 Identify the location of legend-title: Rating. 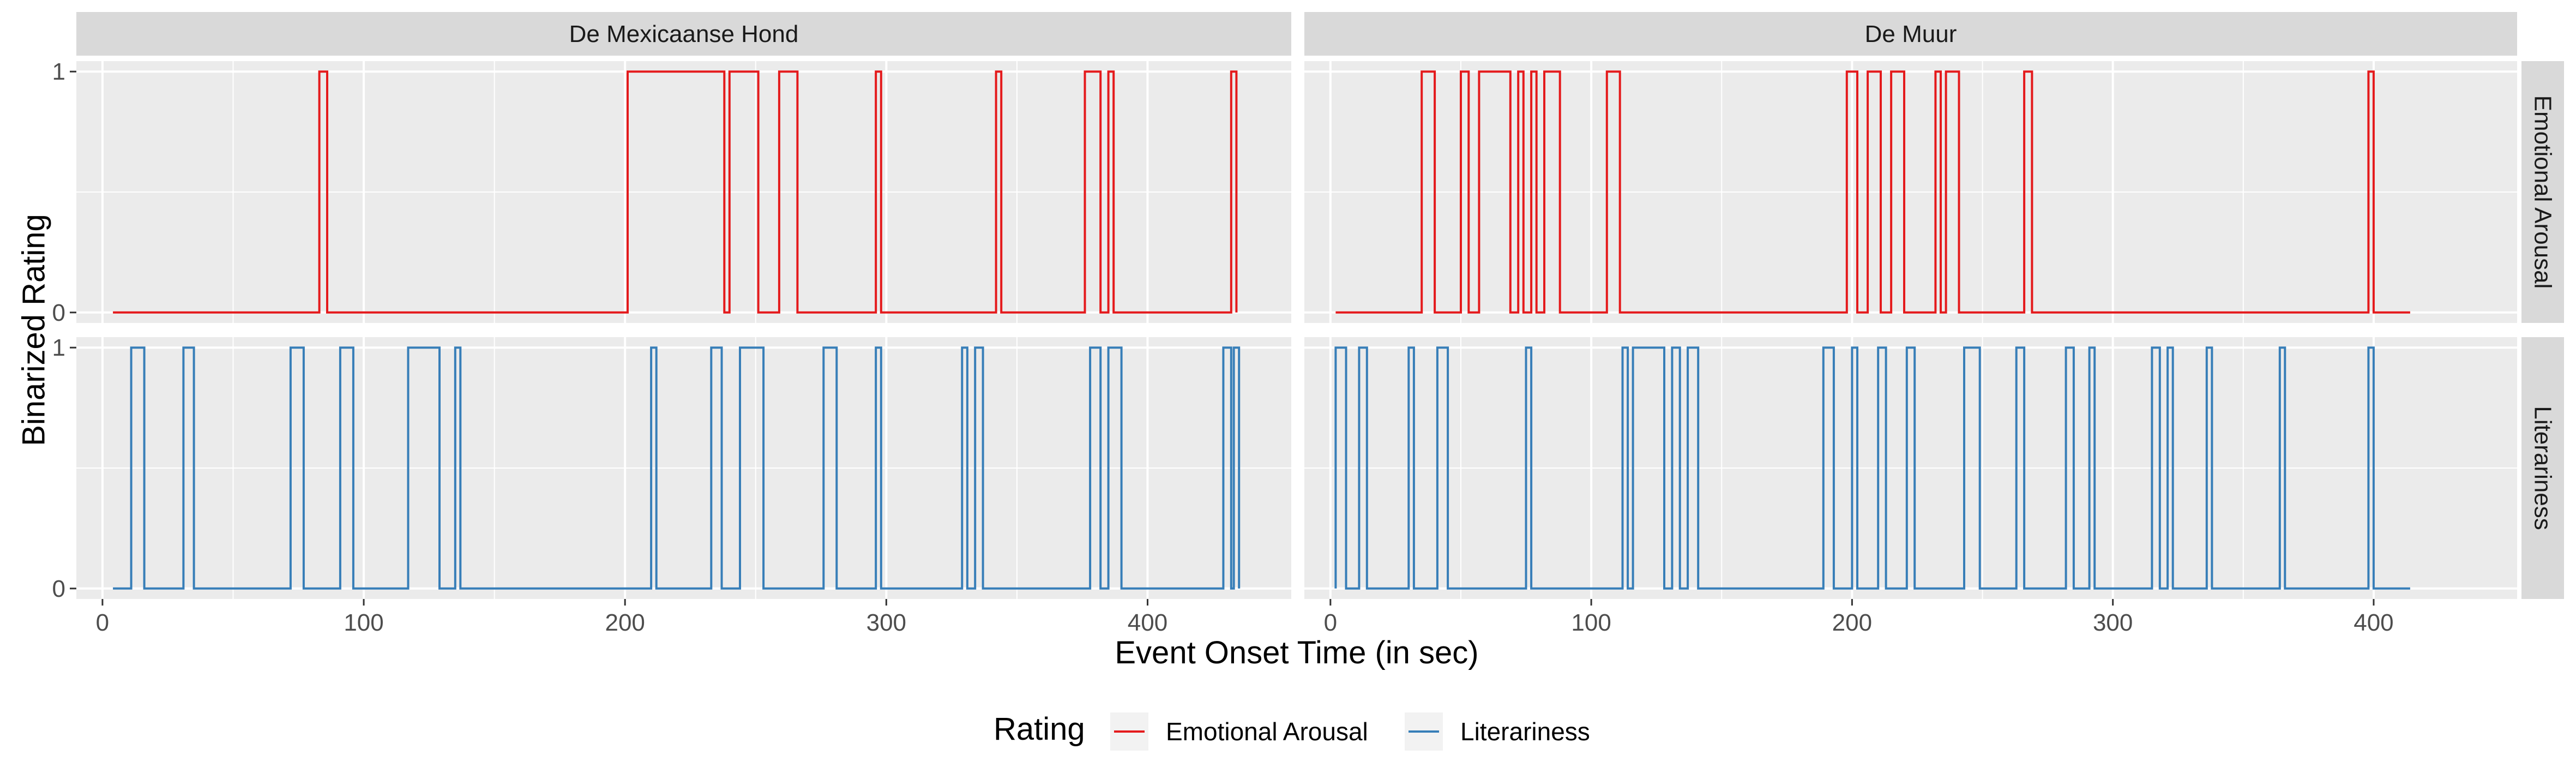
(1039, 729).